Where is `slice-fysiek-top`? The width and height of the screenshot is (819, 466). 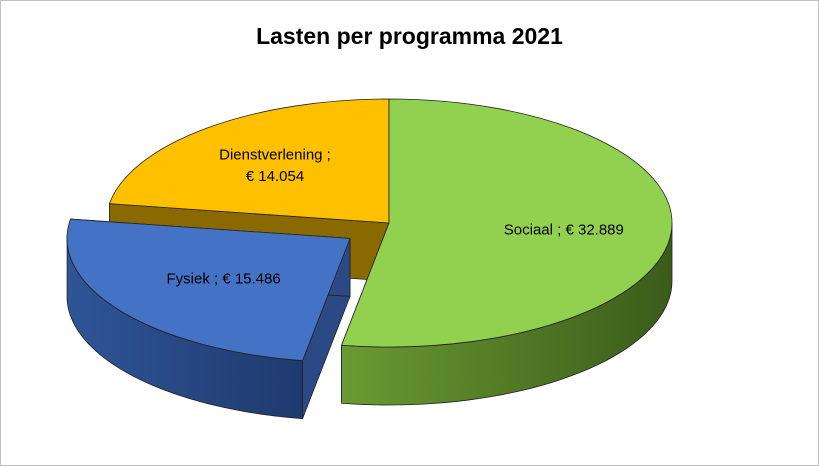 slice-fysiek-top is located at coordinates (208, 290).